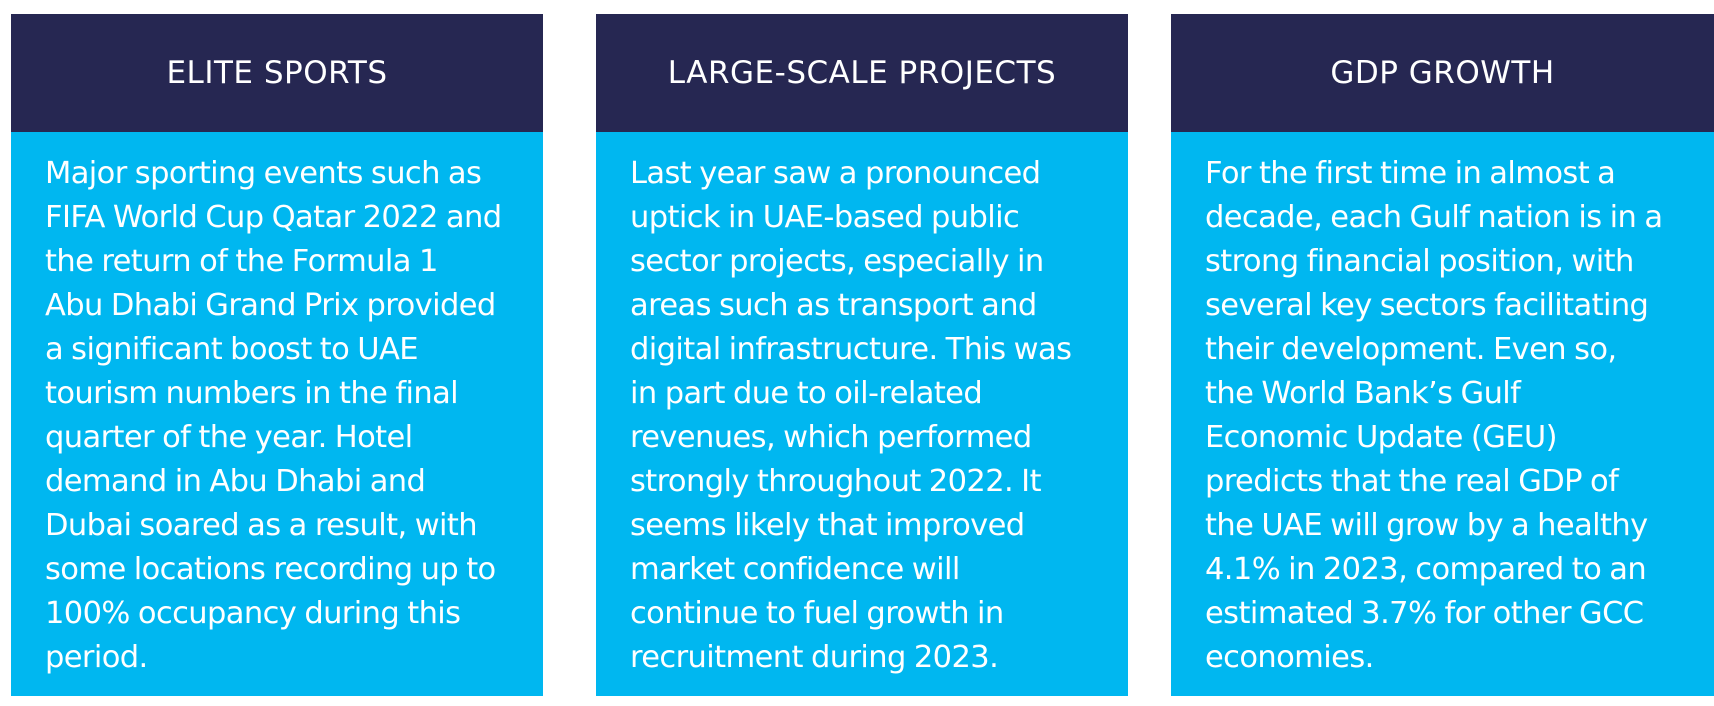  I want to click on card-header: GDP GROWTH, so click(1442, 73).